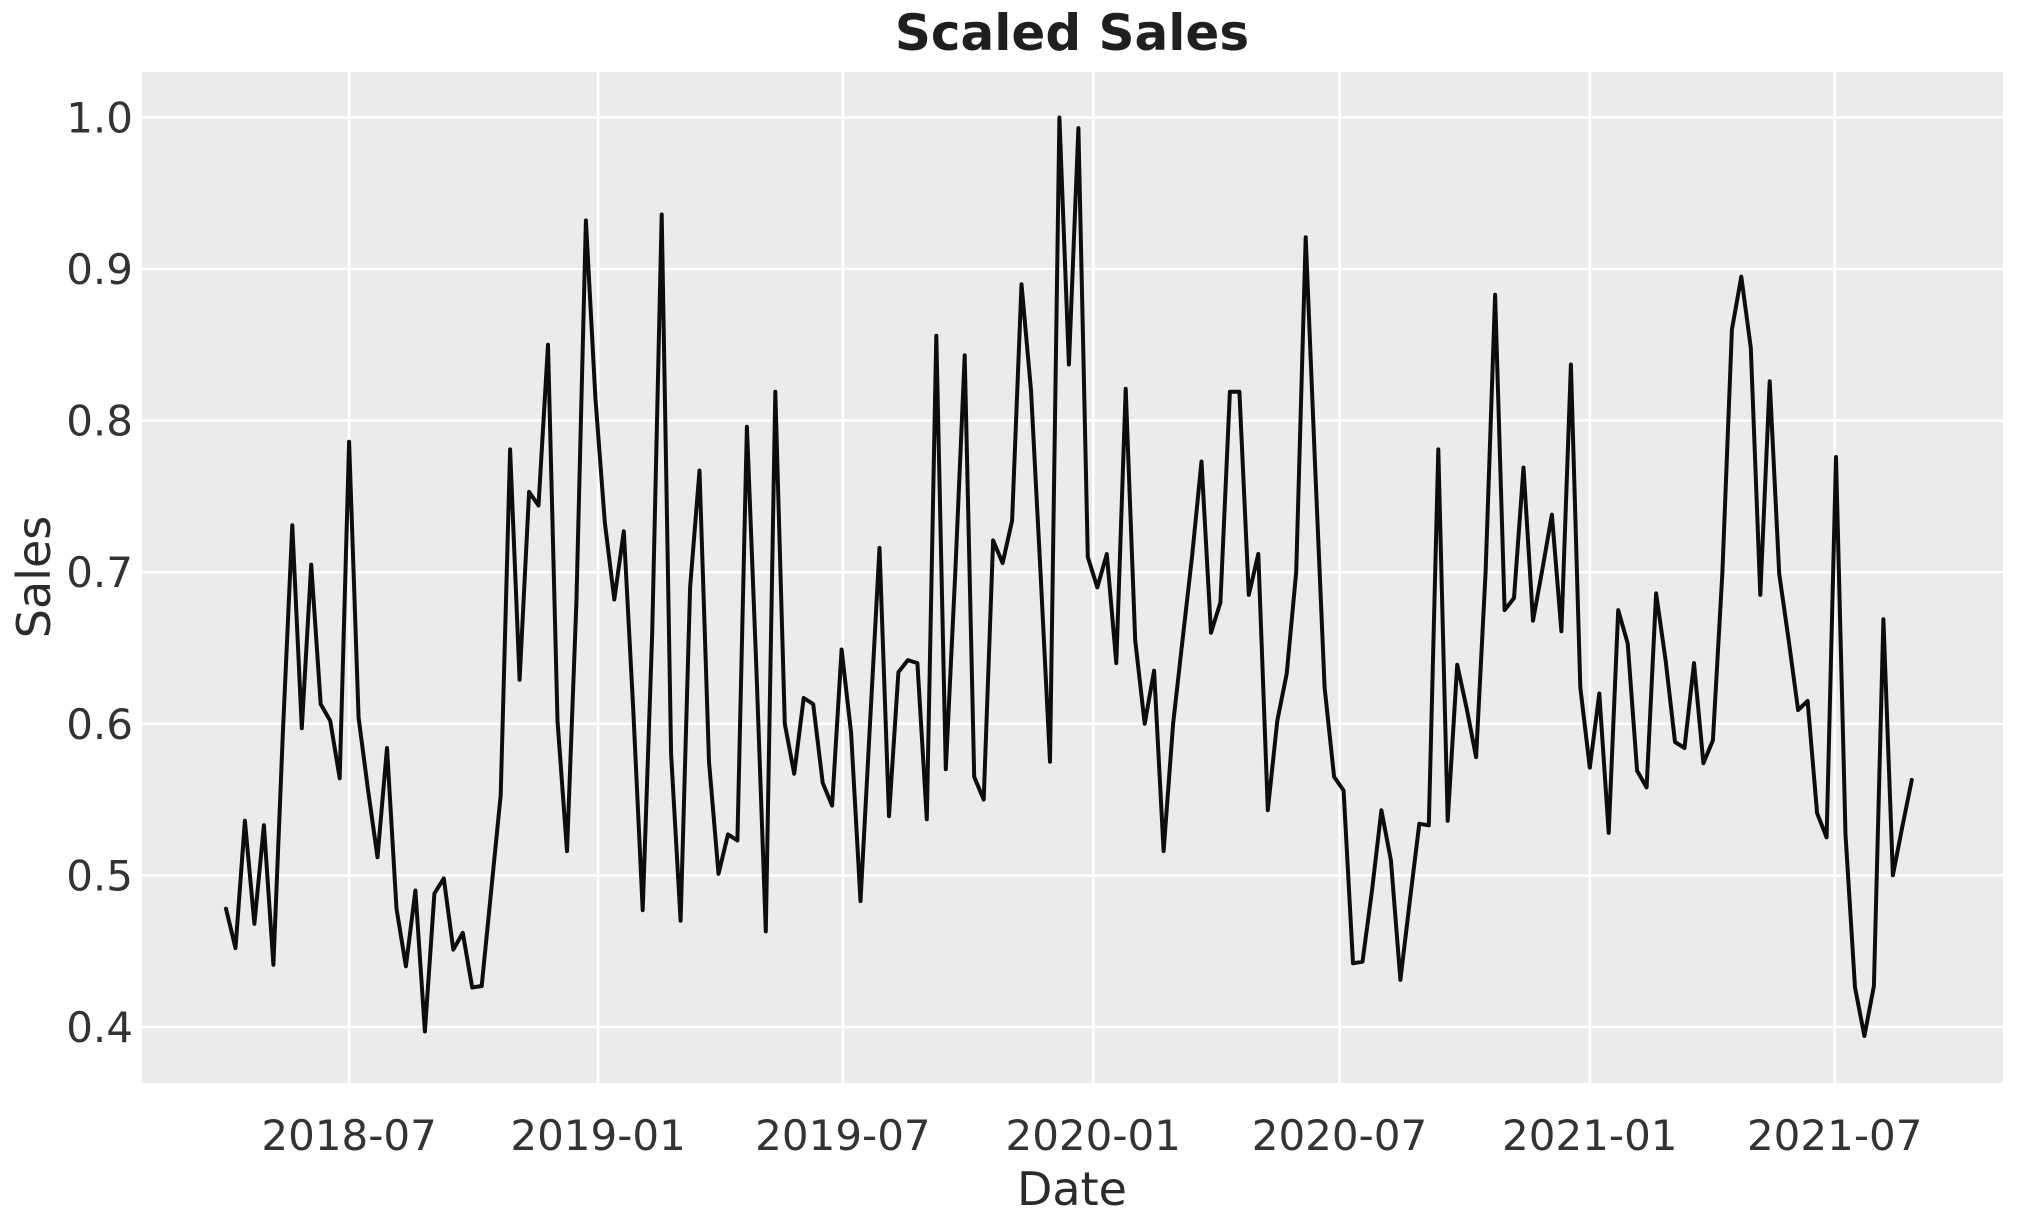 The height and width of the screenshot is (1223, 2023). Describe the element at coordinates (99, 724) in the screenshot. I see `y-tick-label: 0.6` at that location.